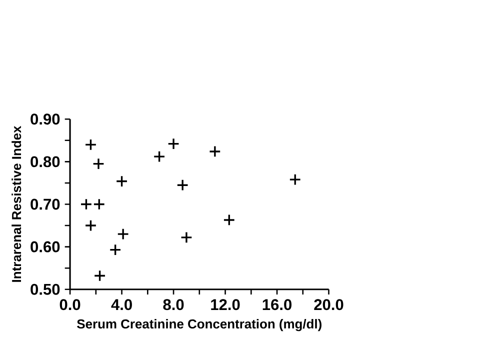 The width and height of the screenshot is (491, 347). I want to click on x-tick-label: 8.0, so click(173, 304).